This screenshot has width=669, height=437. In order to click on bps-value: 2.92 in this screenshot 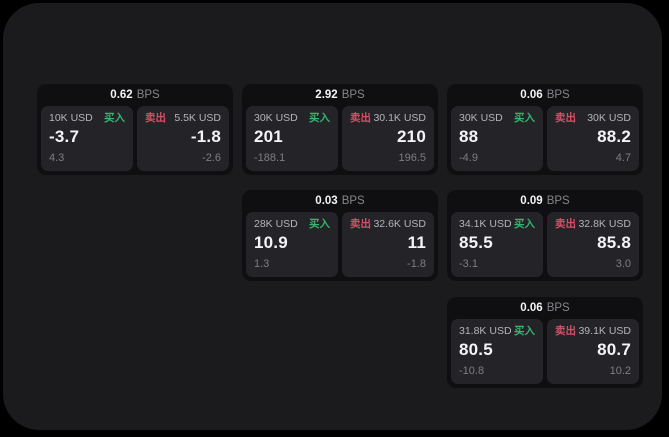, I will do `click(326, 95)`.